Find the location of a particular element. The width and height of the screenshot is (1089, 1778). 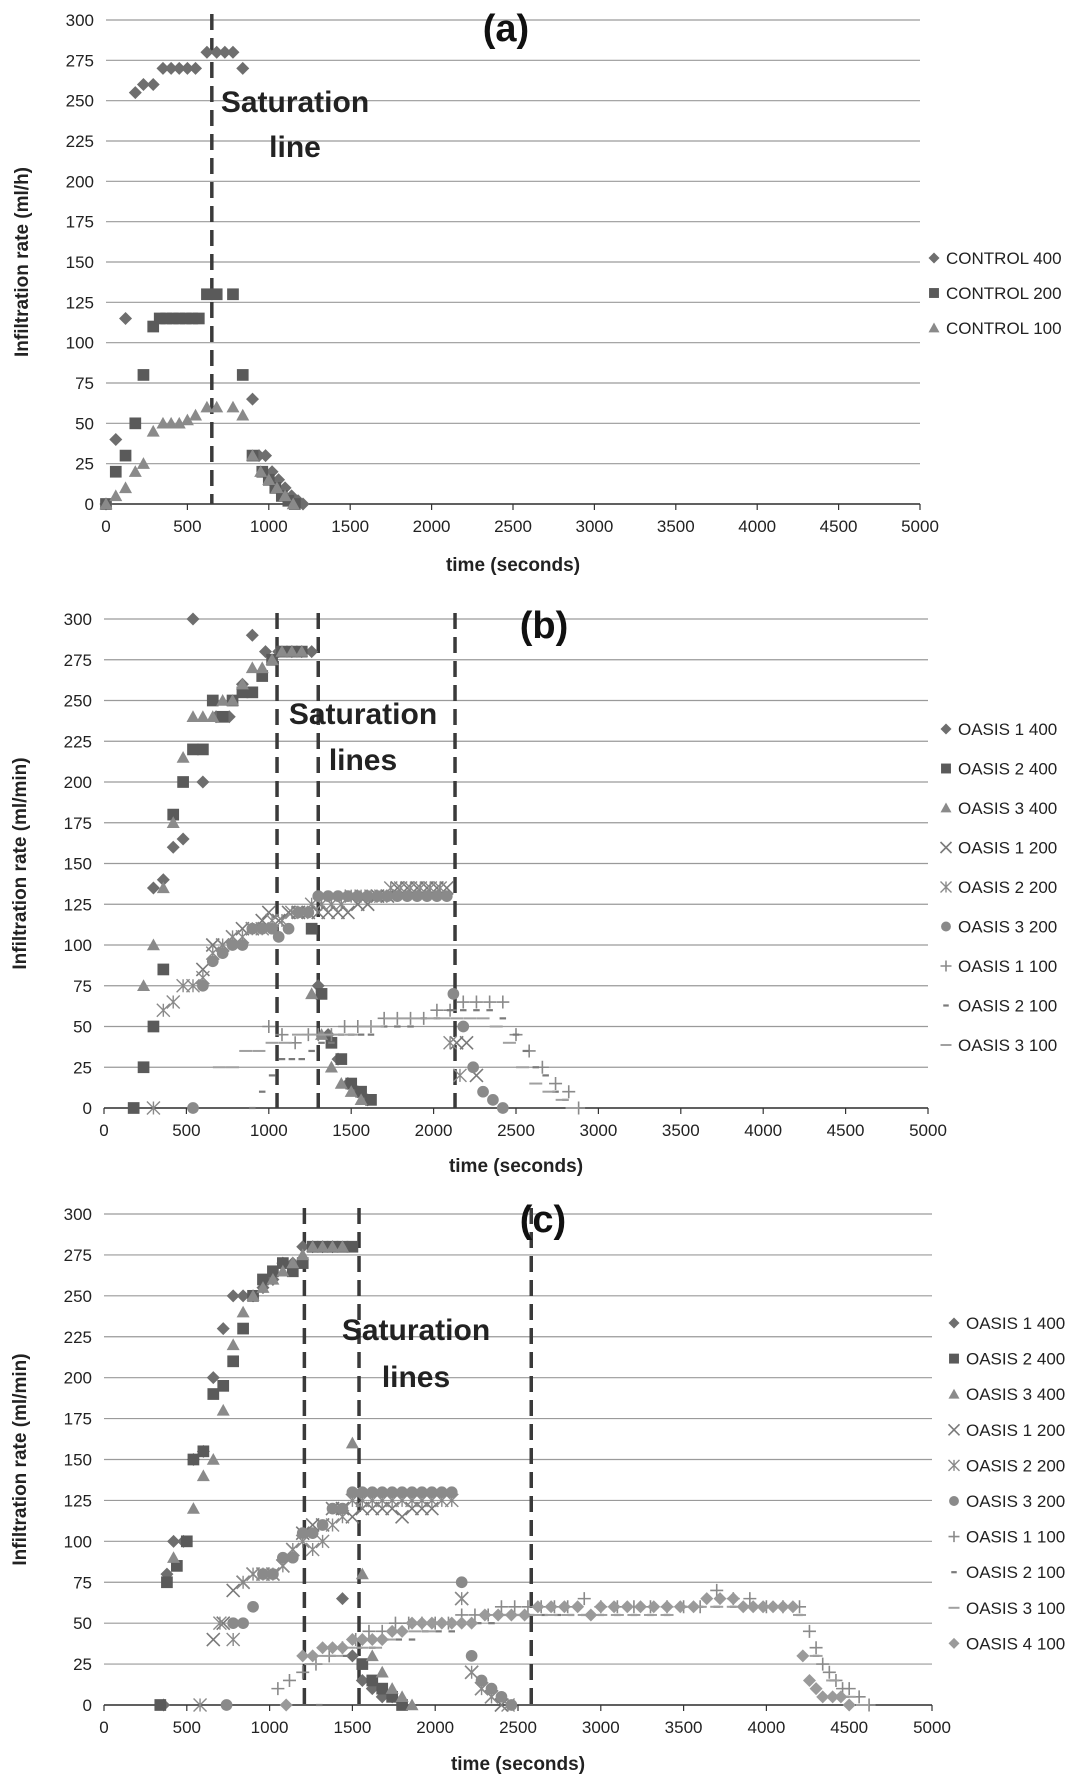

x-tick-label: 3500 is located at coordinates (681, 1130).